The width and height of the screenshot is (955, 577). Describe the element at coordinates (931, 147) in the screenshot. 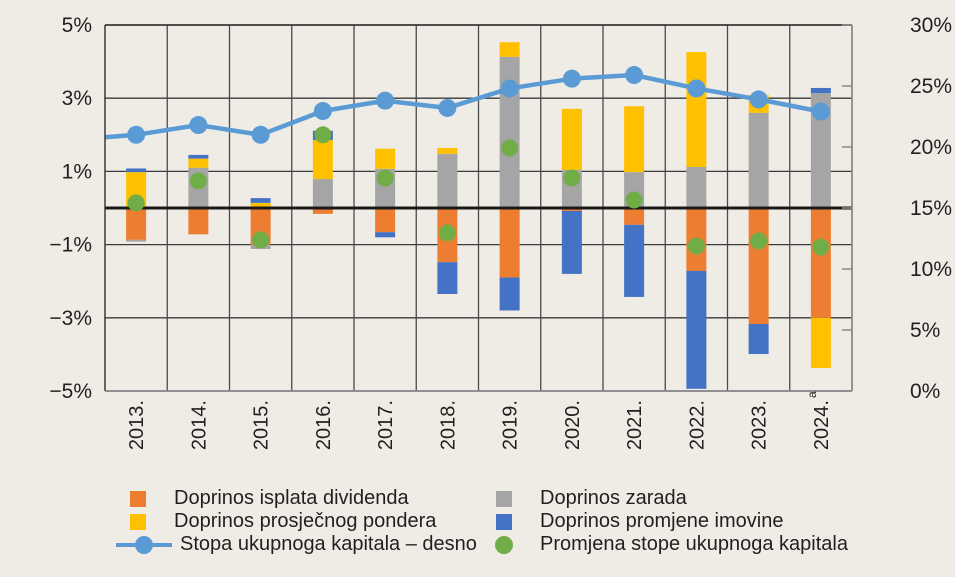

I see `y-right-tick-label: 20%` at that location.